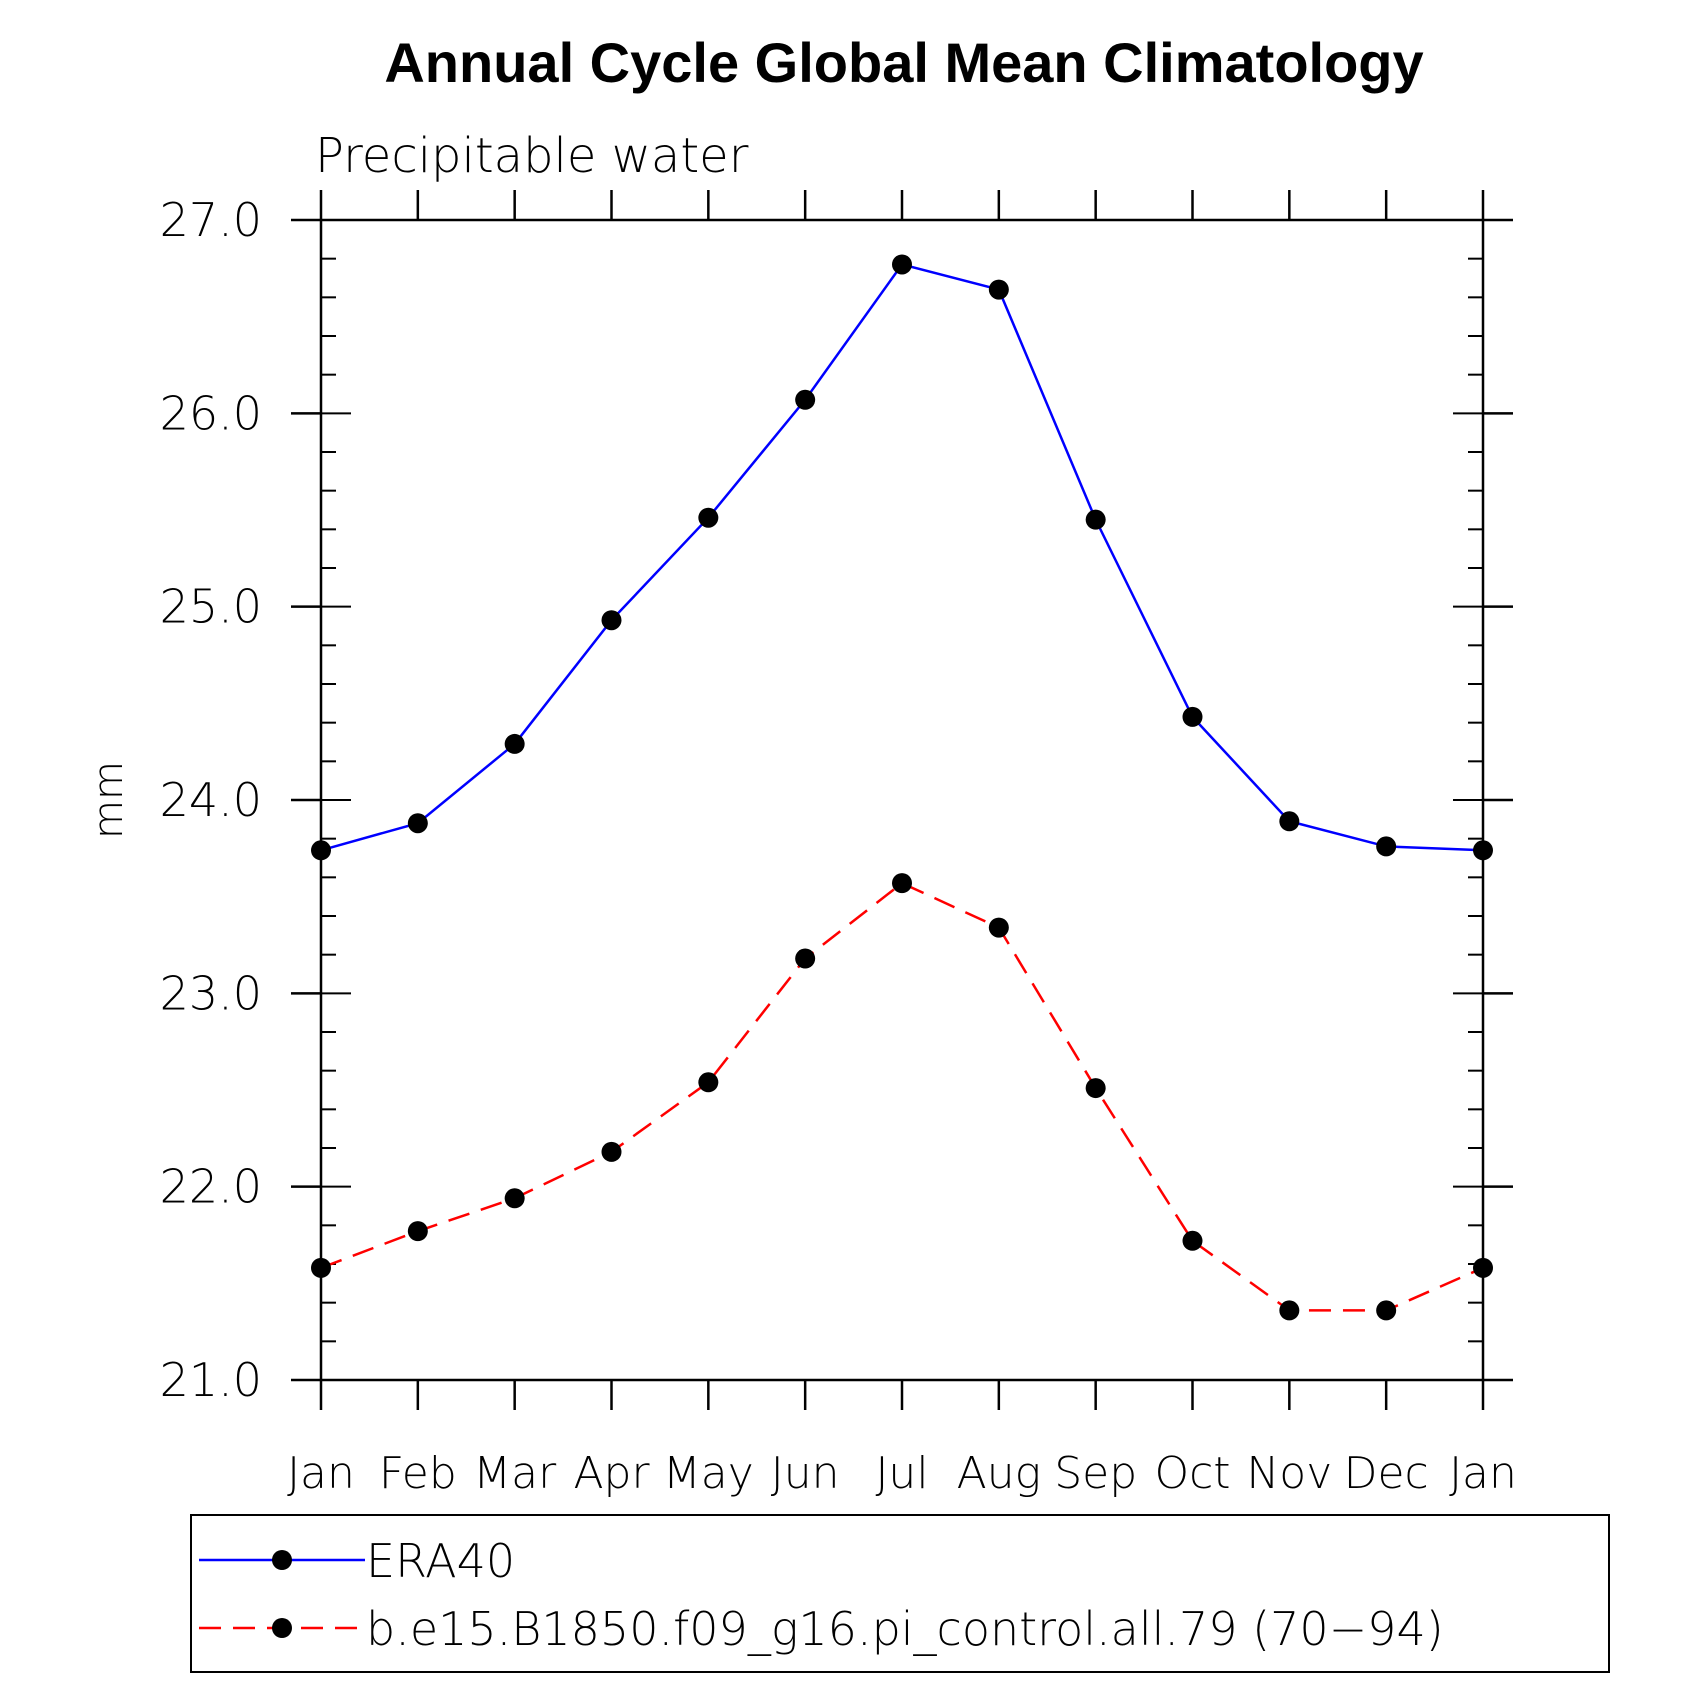  I want to click on y-tick-label: 25.0, so click(211, 607).